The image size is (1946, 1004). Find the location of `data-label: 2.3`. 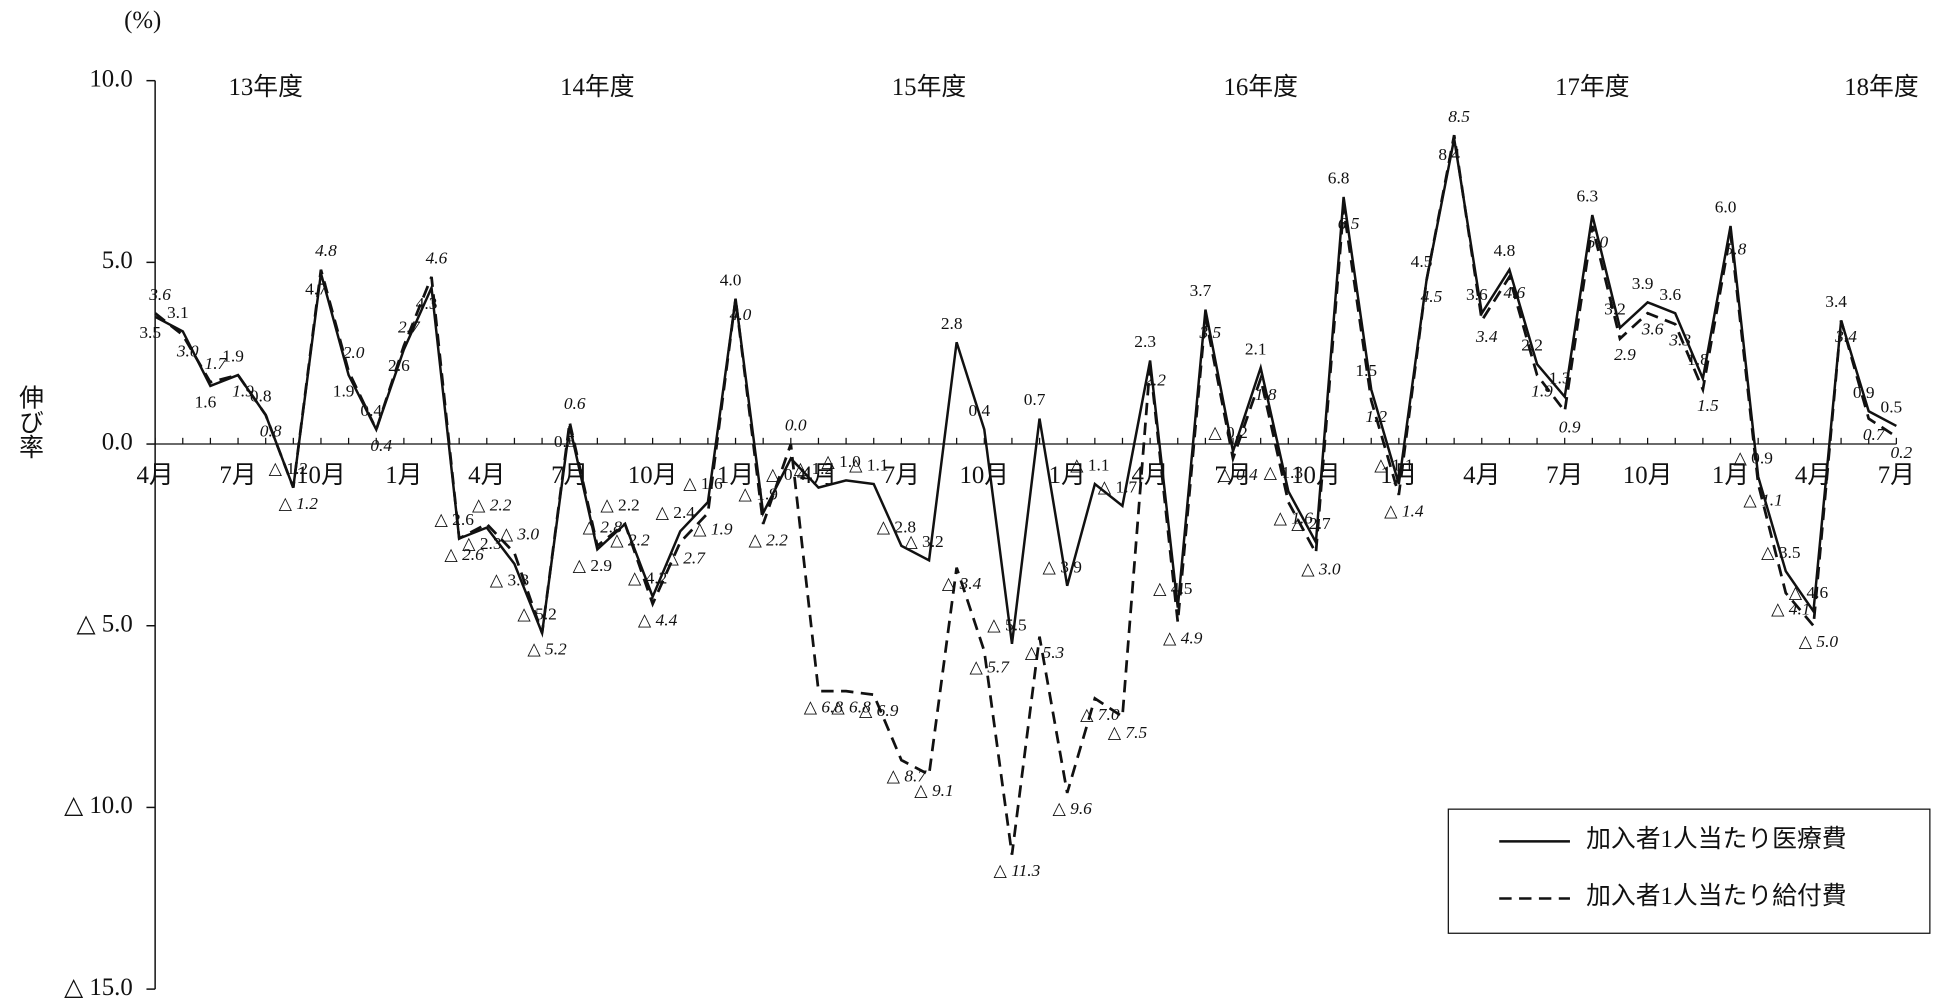

data-label: 2.3 is located at coordinates (1145, 341).